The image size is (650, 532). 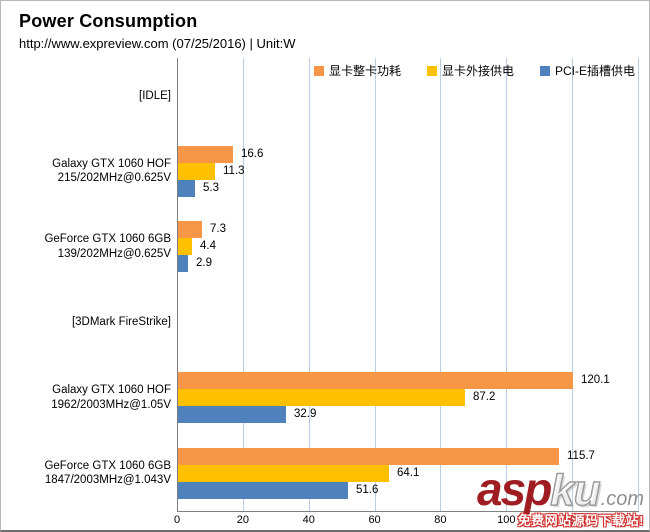 I want to click on legend-item-2: PCI-E插槽供电, so click(x=587, y=70).